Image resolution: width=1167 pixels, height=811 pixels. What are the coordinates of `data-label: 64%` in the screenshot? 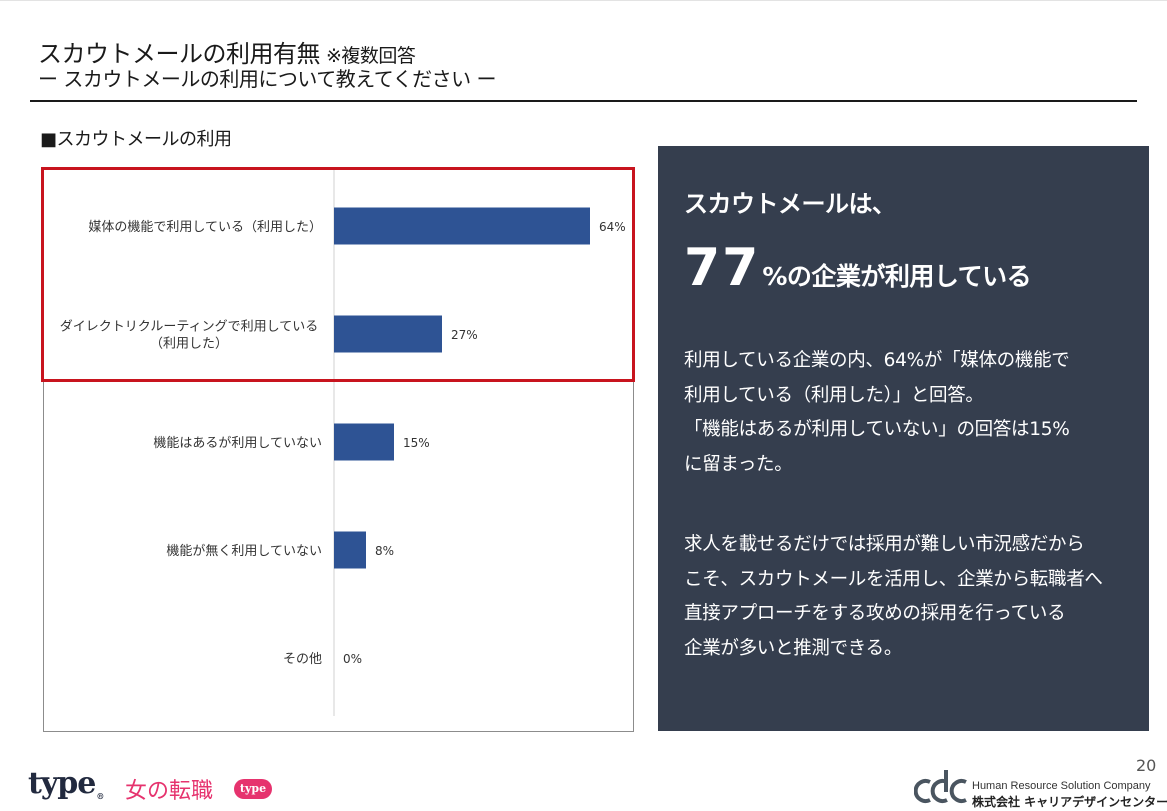 It's located at (612, 227).